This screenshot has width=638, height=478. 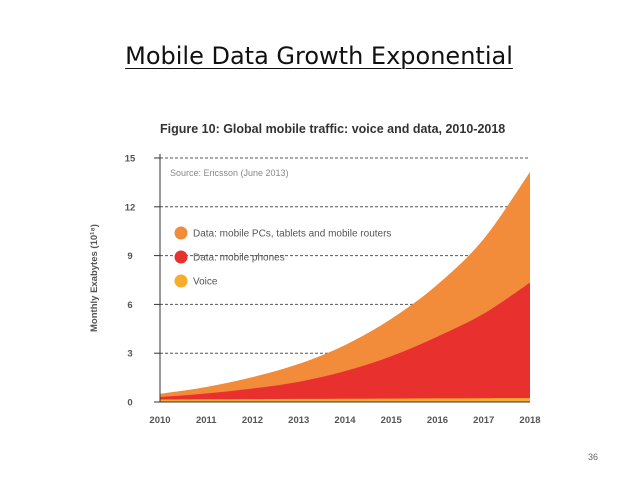 I want to click on x-tick-label: 2011, so click(x=206, y=420).